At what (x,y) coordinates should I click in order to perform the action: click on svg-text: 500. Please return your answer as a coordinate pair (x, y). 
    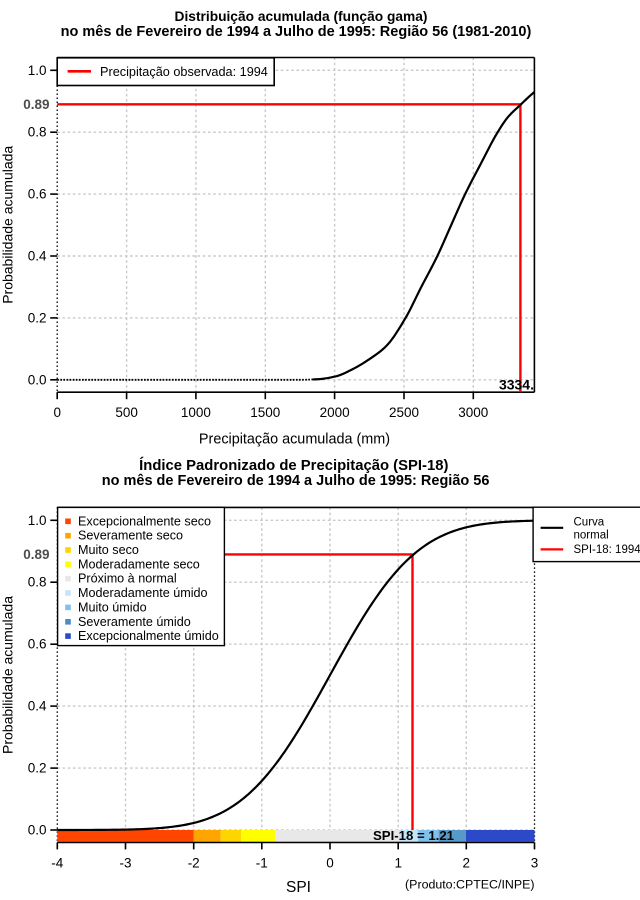
    Looking at the image, I should click on (126, 412).